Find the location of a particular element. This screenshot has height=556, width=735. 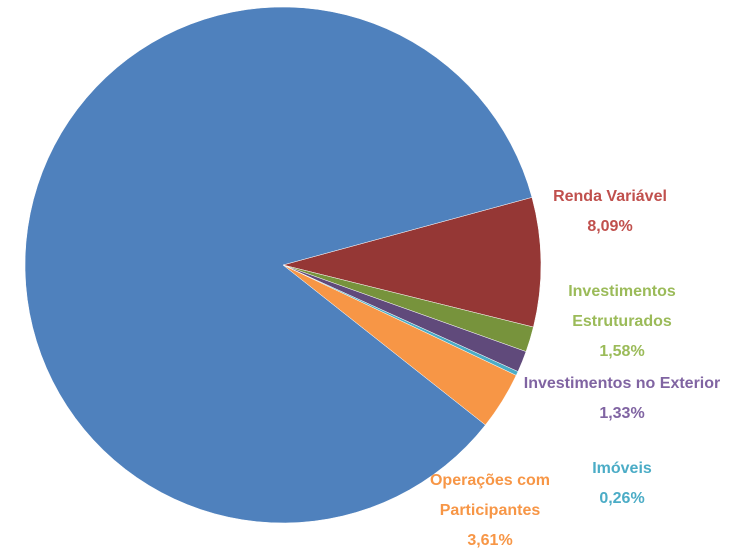

value-label: 3,61% is located at coordinates (490, 540).